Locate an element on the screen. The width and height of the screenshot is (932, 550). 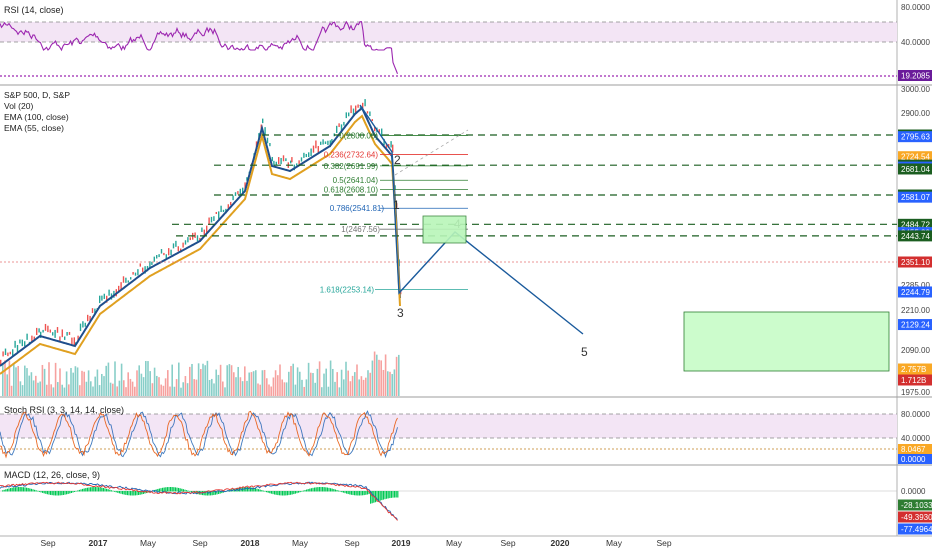
price-tick: 2210.00 is located at coordinates (915, 310).